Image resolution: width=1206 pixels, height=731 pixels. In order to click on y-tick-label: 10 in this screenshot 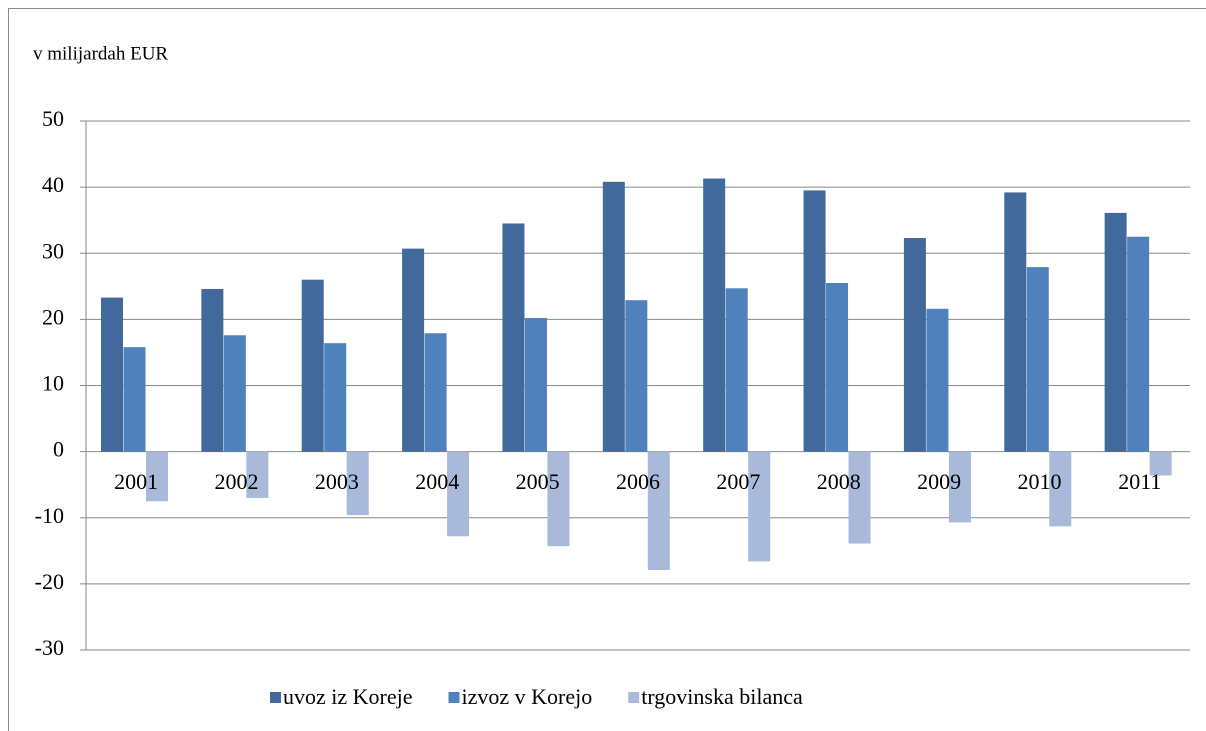, I will do `click(53, 383)`.